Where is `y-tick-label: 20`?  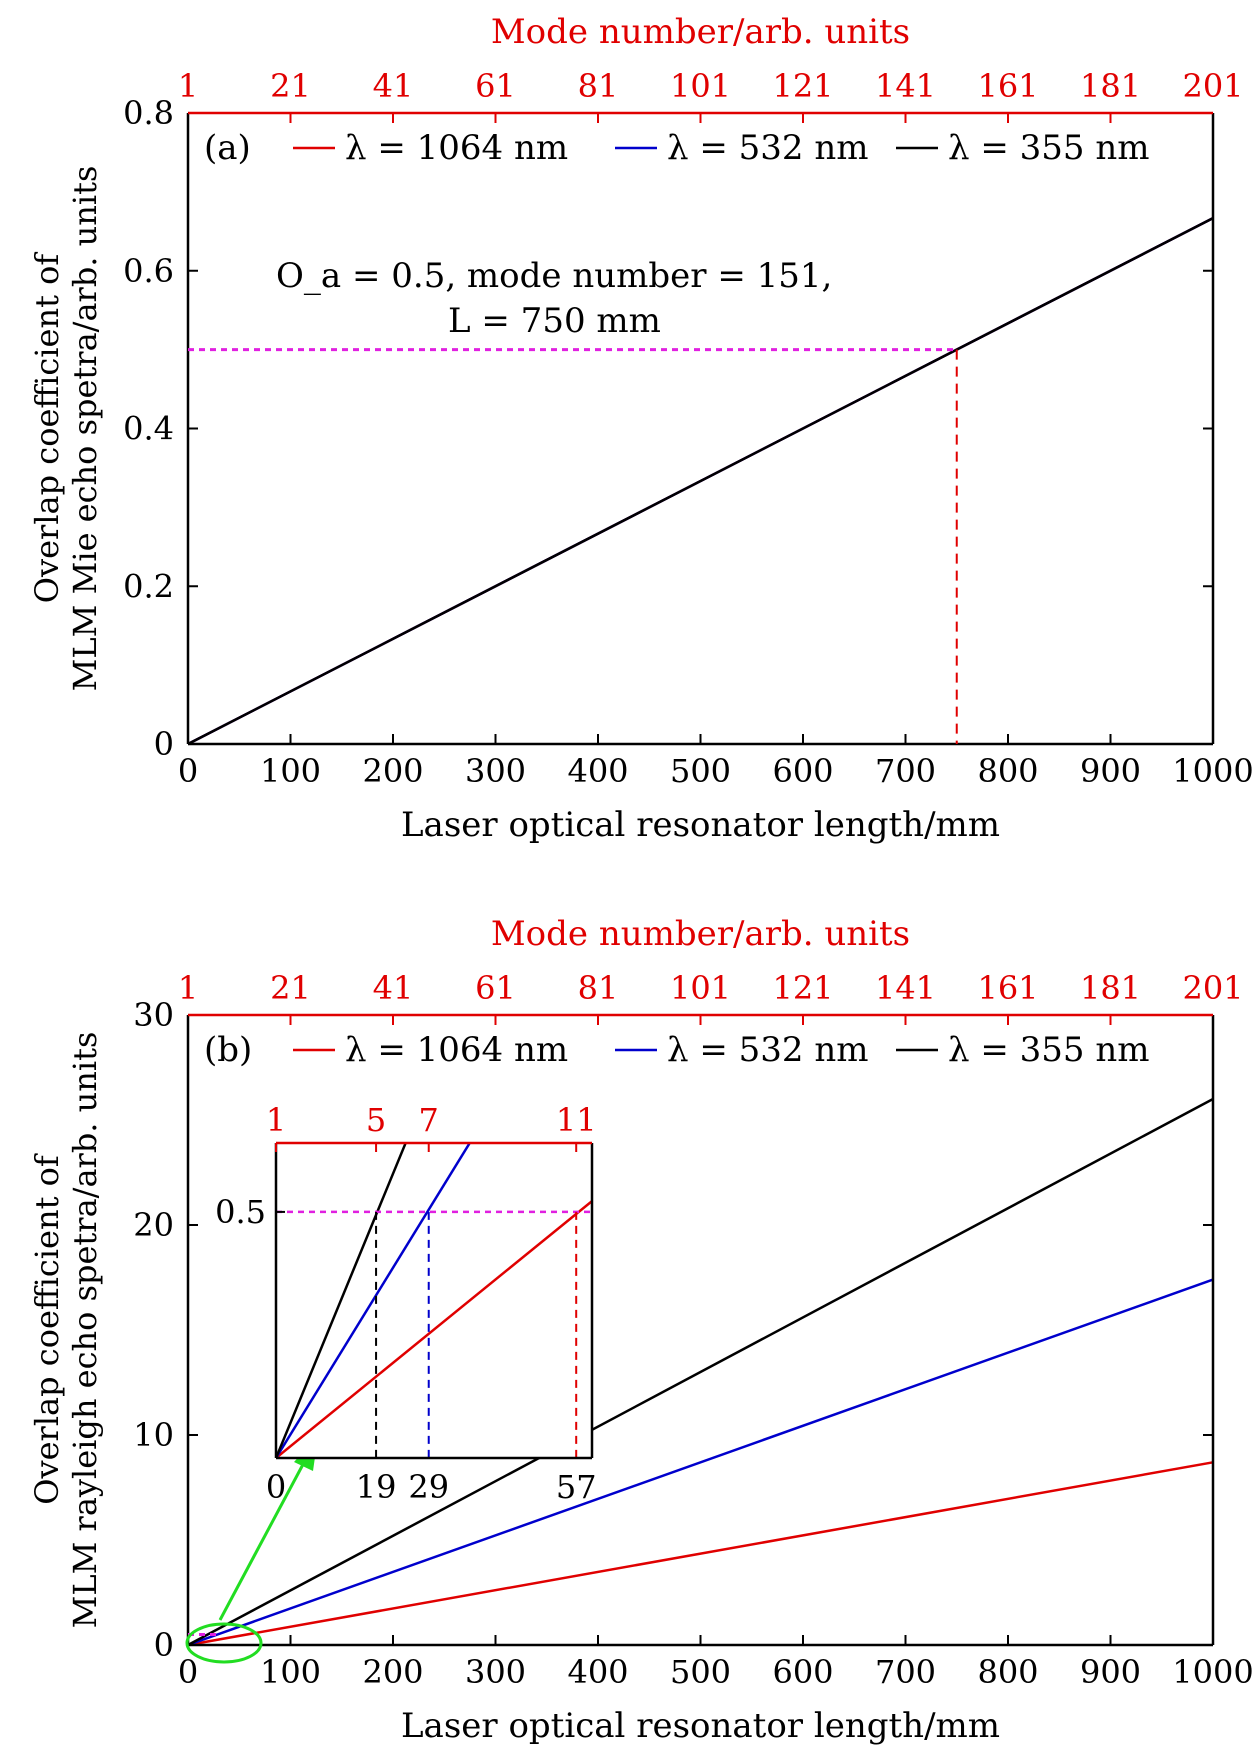 y-tick-label: 20 is located at coordinates (153, 1225).